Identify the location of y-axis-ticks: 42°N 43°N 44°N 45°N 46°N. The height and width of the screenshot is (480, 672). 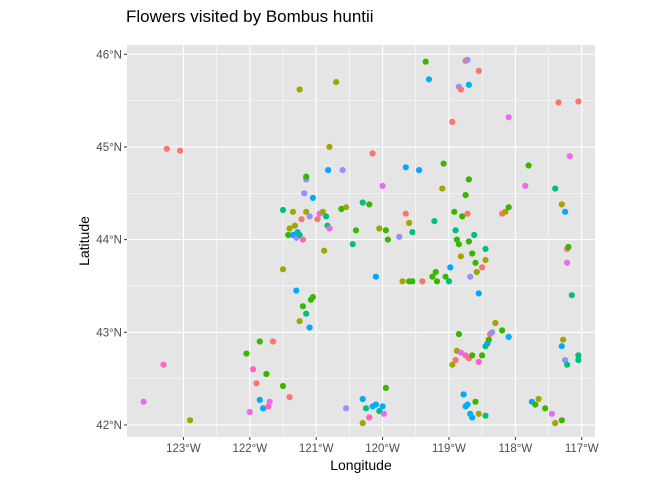
(111, 240).